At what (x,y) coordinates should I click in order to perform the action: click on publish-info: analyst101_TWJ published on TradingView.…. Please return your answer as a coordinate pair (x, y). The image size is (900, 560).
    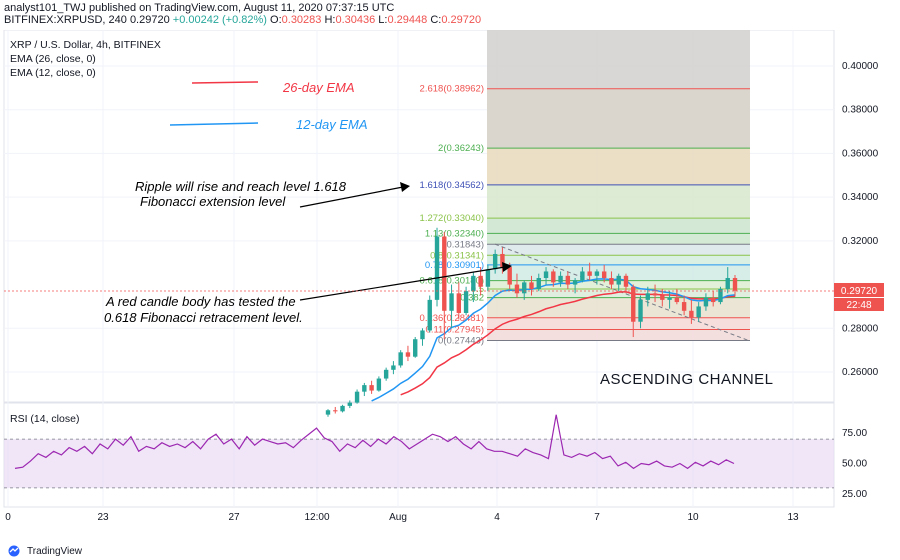
    Looking at the image, I should click on (199, 8).